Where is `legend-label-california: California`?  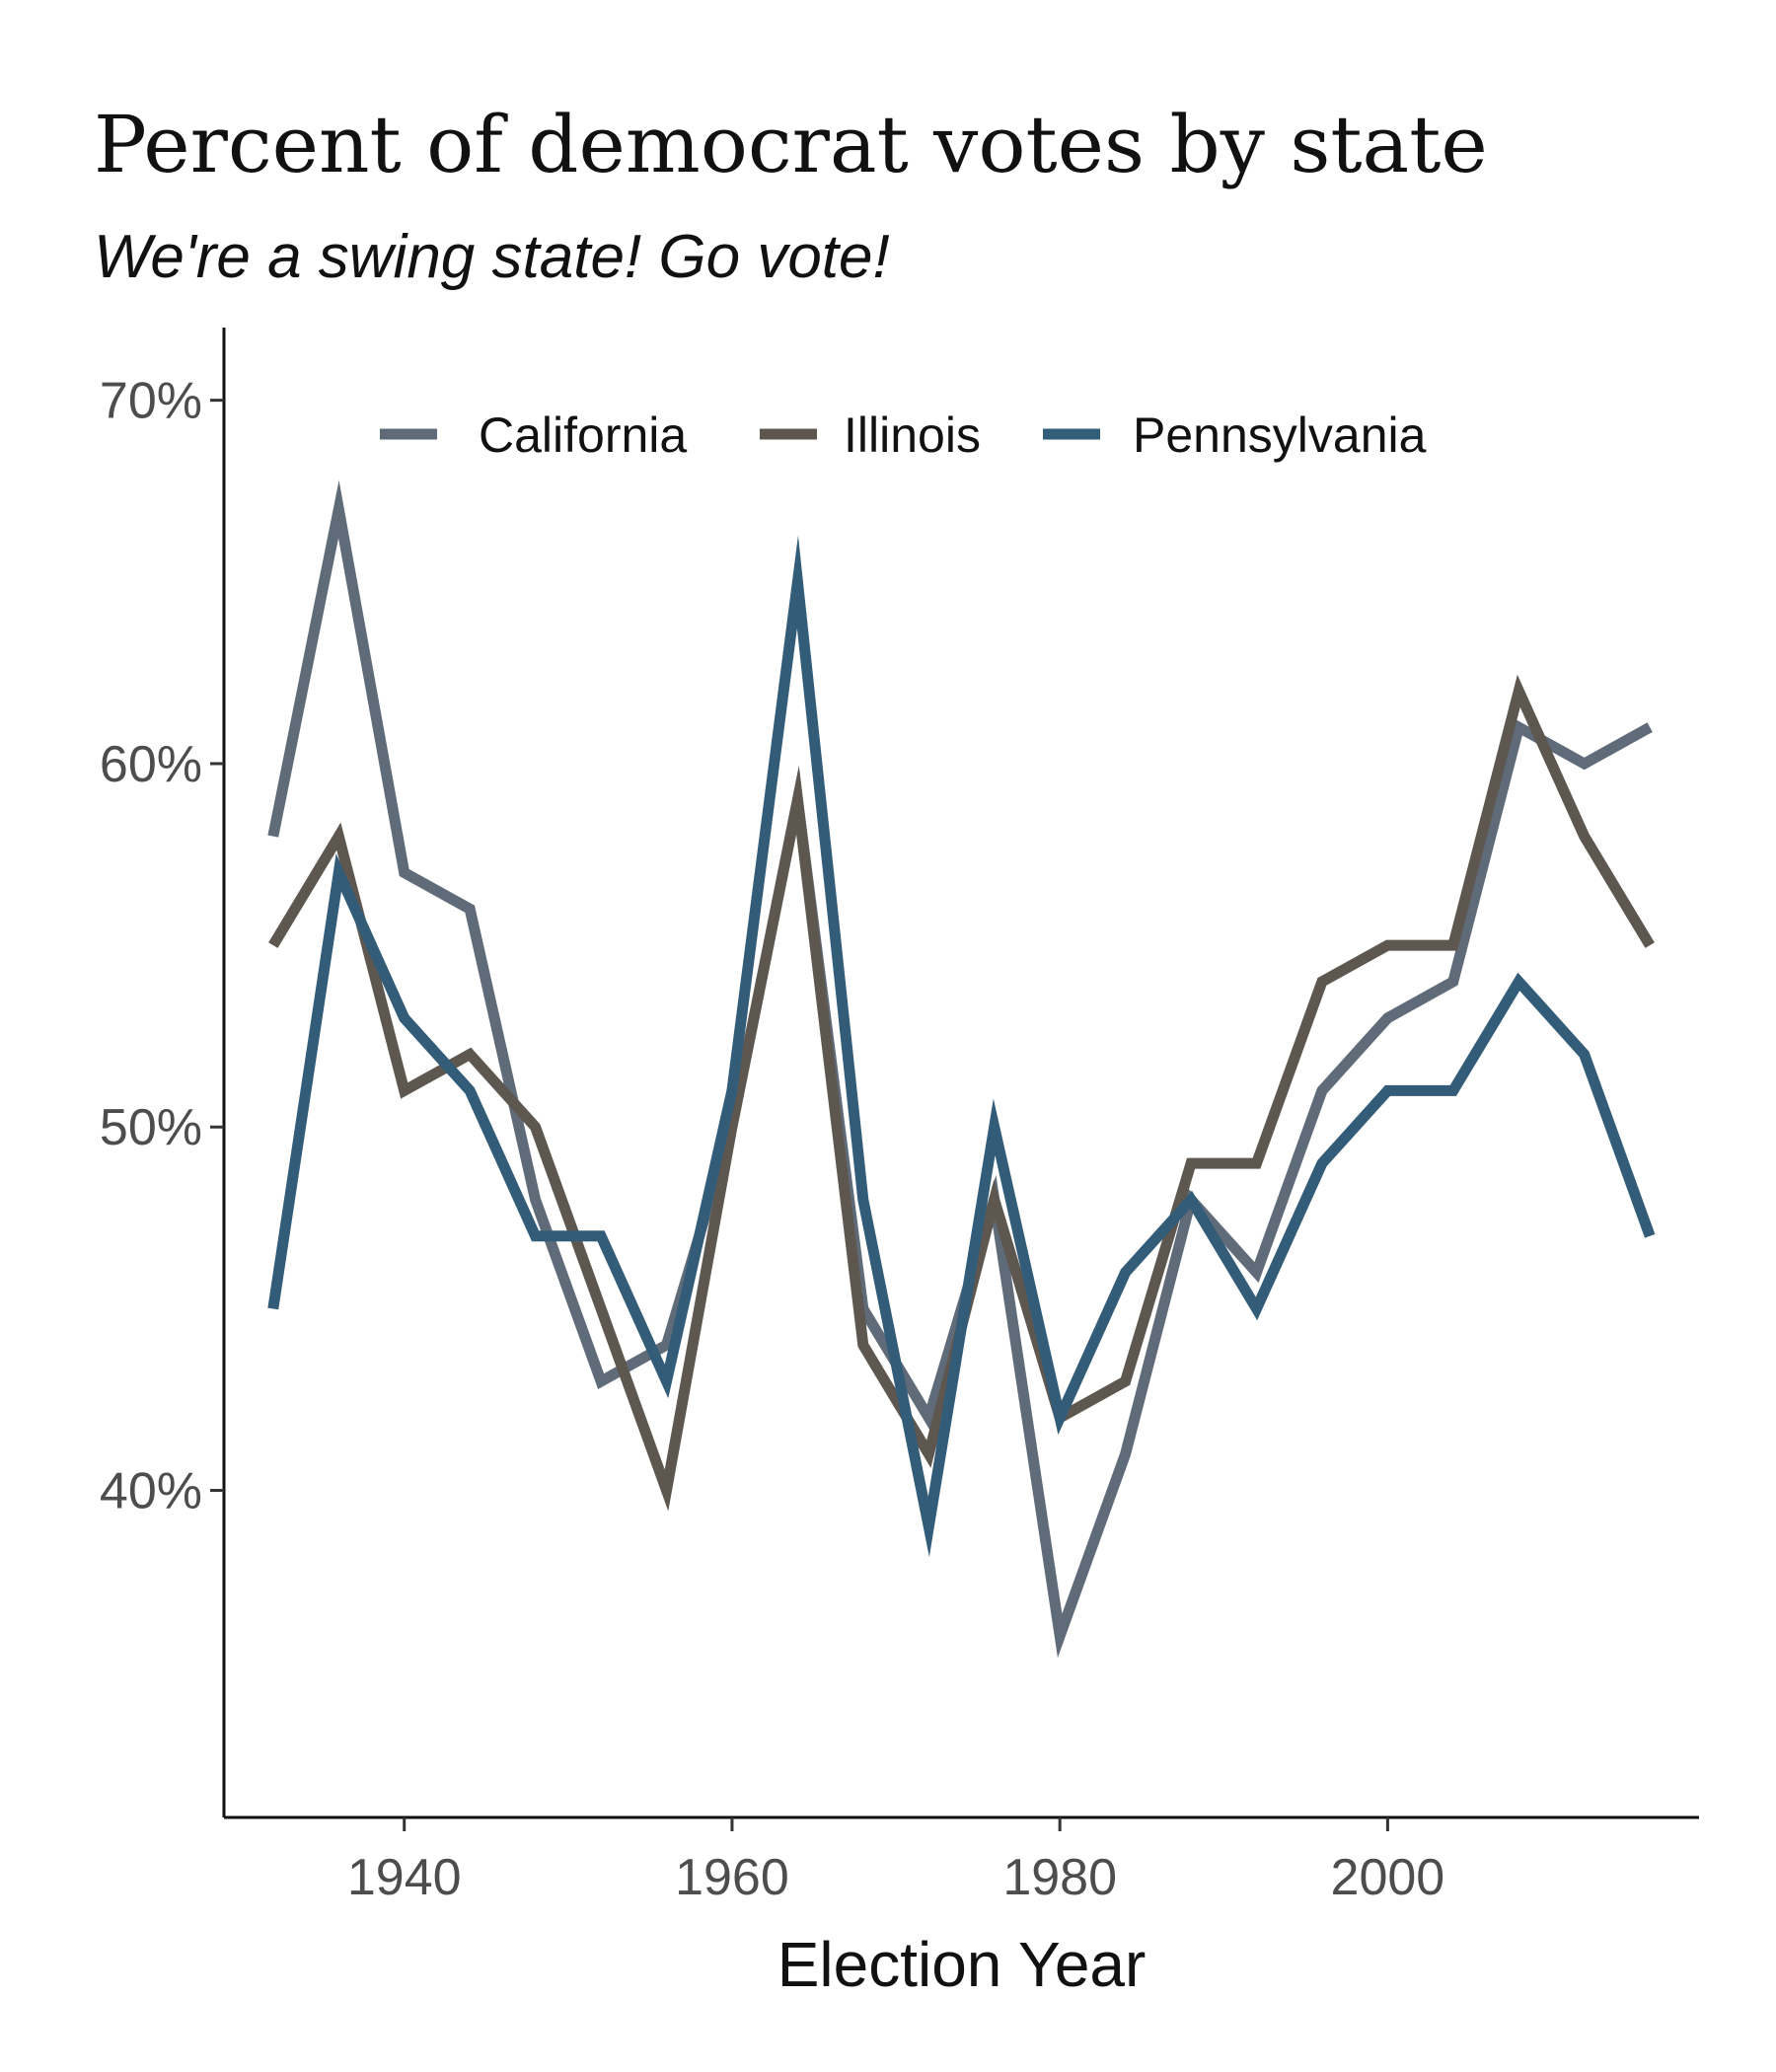
legend-label-california: California is located at coordinates (583, 435).